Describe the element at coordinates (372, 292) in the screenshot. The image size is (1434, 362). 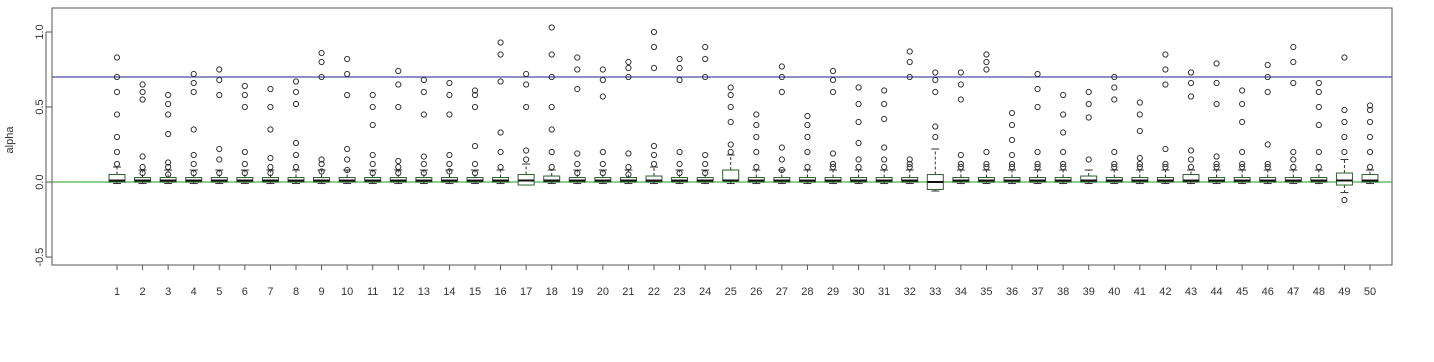
I see `x-tick-label: 11` at that location.